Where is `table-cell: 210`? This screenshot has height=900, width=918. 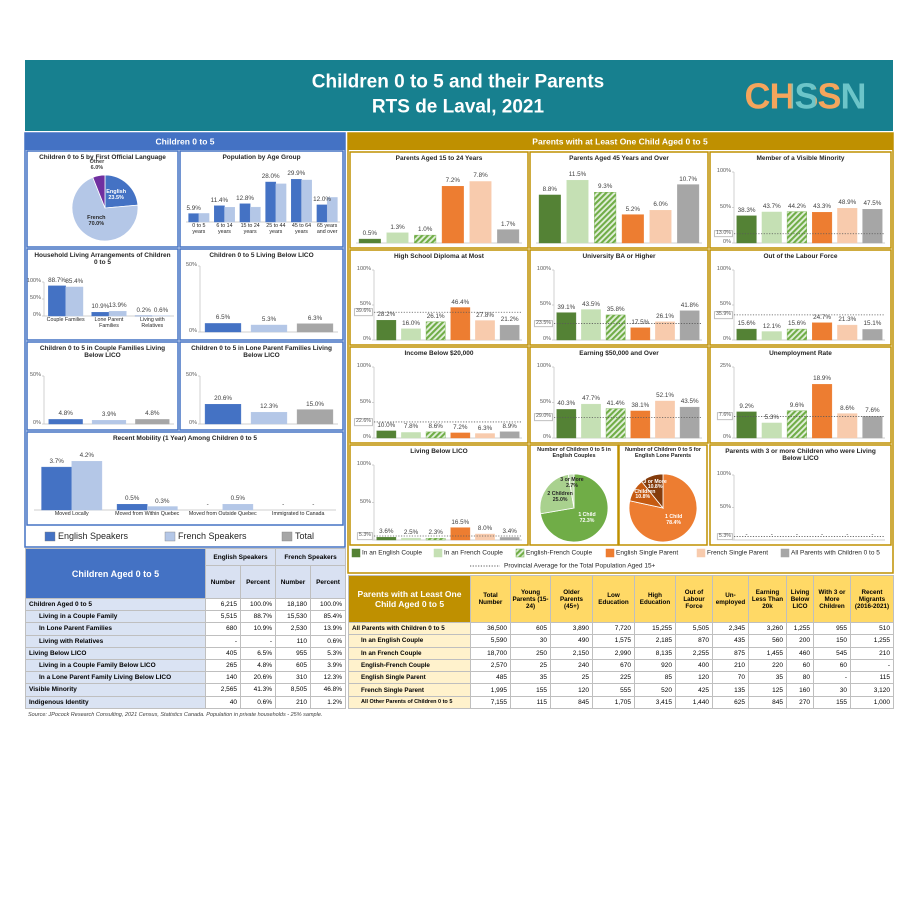 table-cell: 210 is located at coordinates (730, 665).